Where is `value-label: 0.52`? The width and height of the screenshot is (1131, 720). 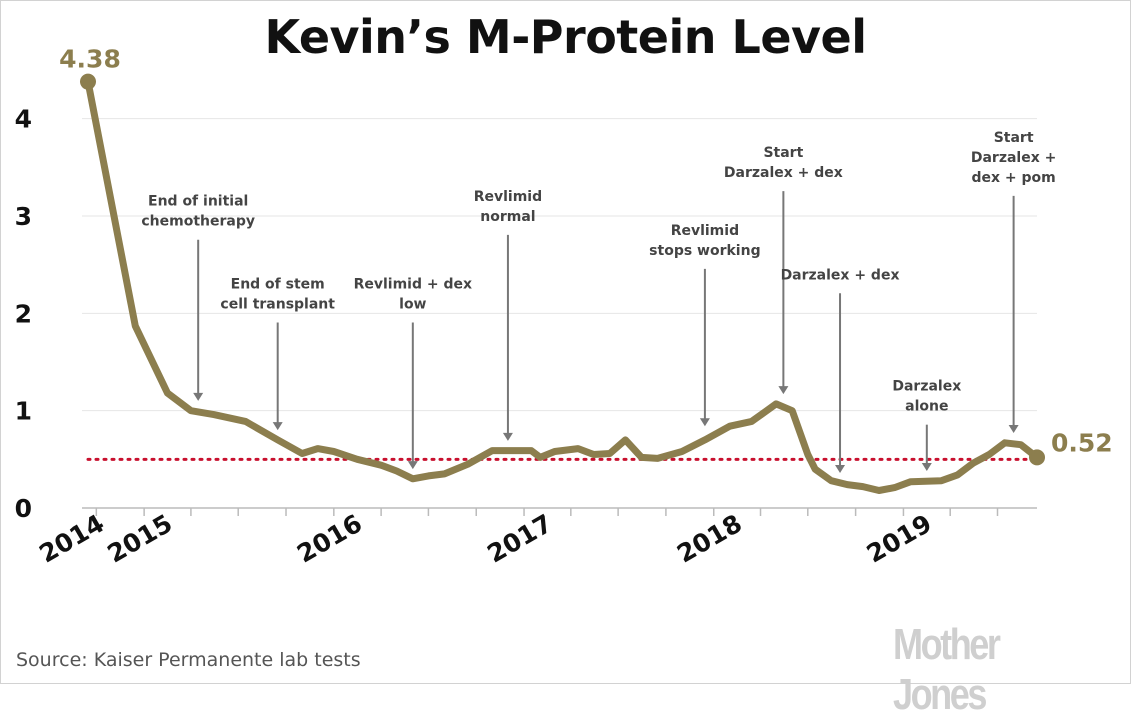 value-label: 0.52 is located at coordinates (1082, 442).